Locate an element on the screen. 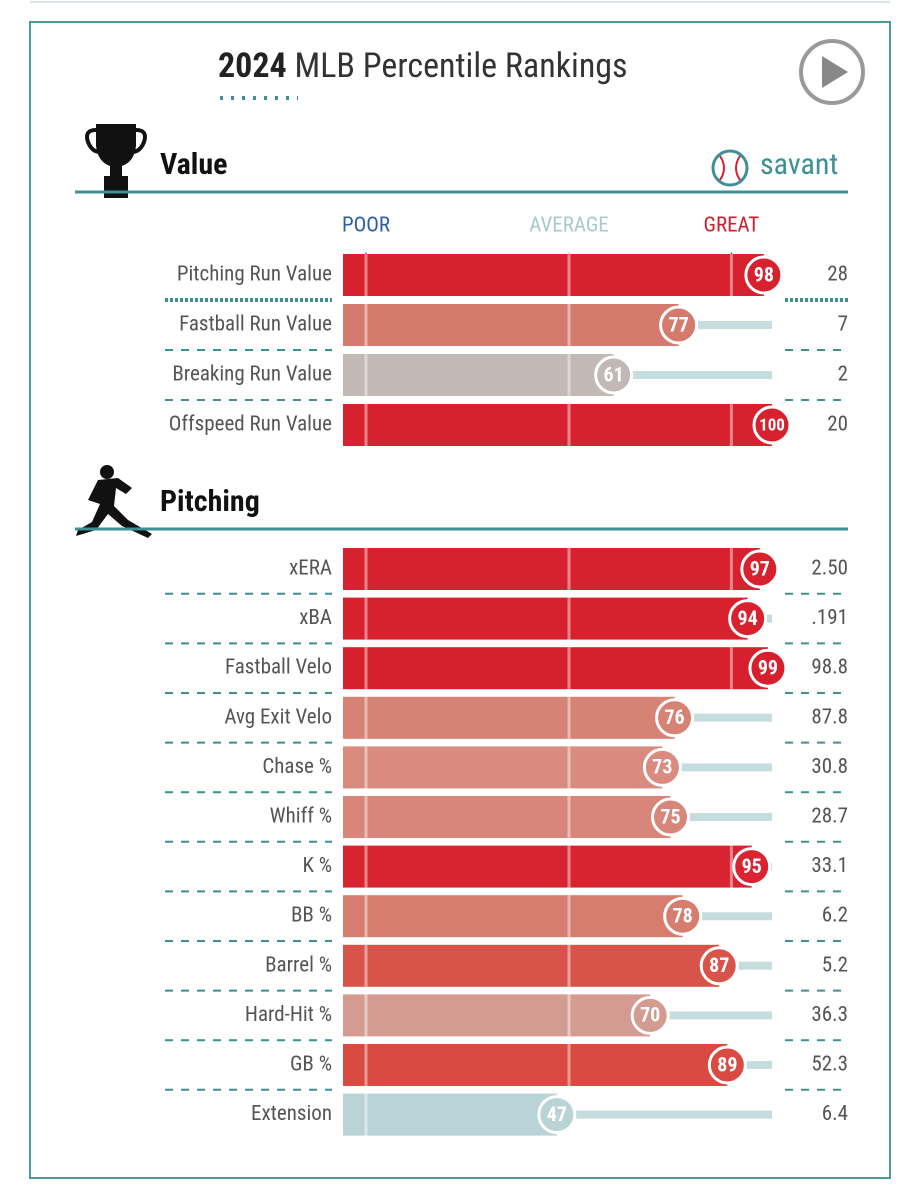 The height and width of the screenshot is (1200, 920). value-label: 94 is located at coordinates (748, 618).